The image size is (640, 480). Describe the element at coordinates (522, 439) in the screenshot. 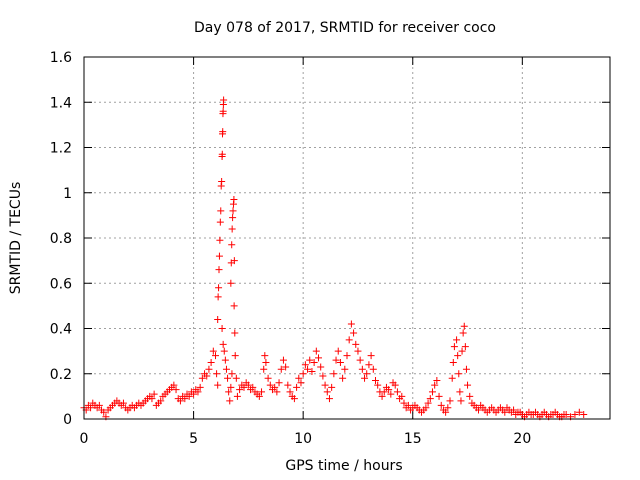

I see `x-tick-label: 20` at that location.